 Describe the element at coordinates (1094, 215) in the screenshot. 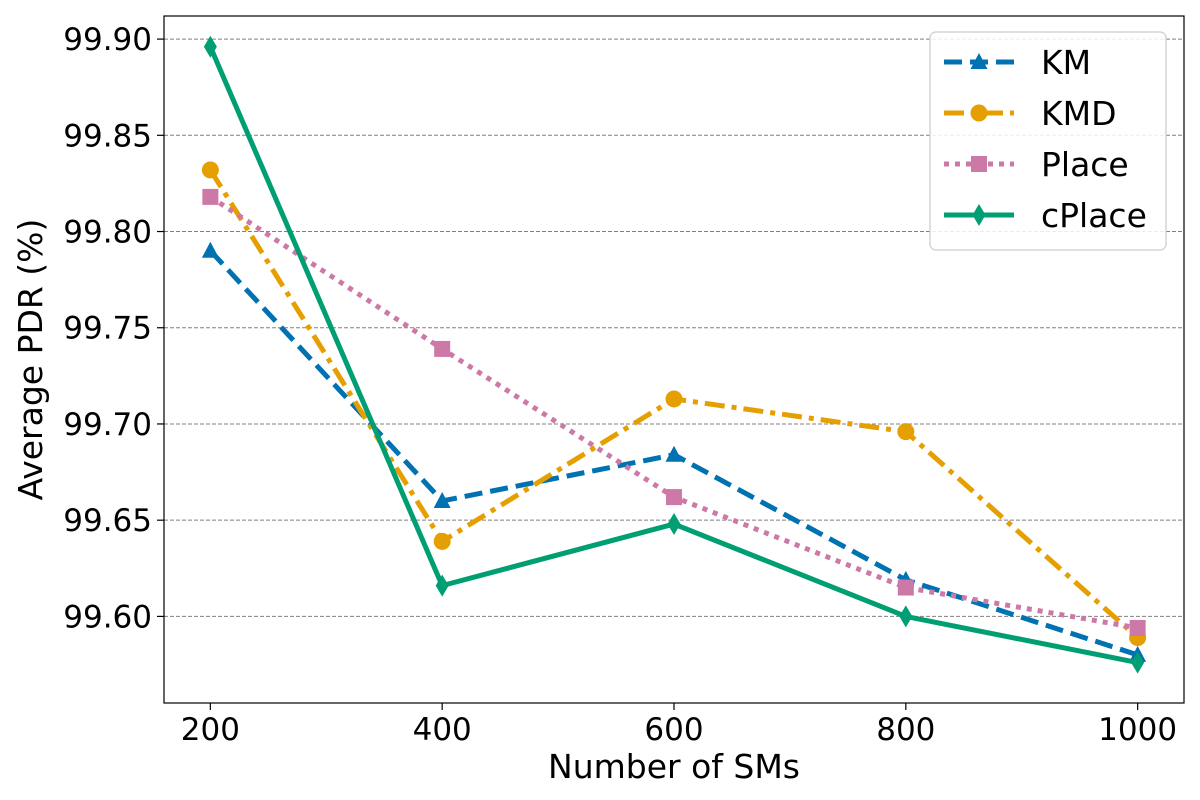

I see `legend-label-cplace: cPlace` at that location.